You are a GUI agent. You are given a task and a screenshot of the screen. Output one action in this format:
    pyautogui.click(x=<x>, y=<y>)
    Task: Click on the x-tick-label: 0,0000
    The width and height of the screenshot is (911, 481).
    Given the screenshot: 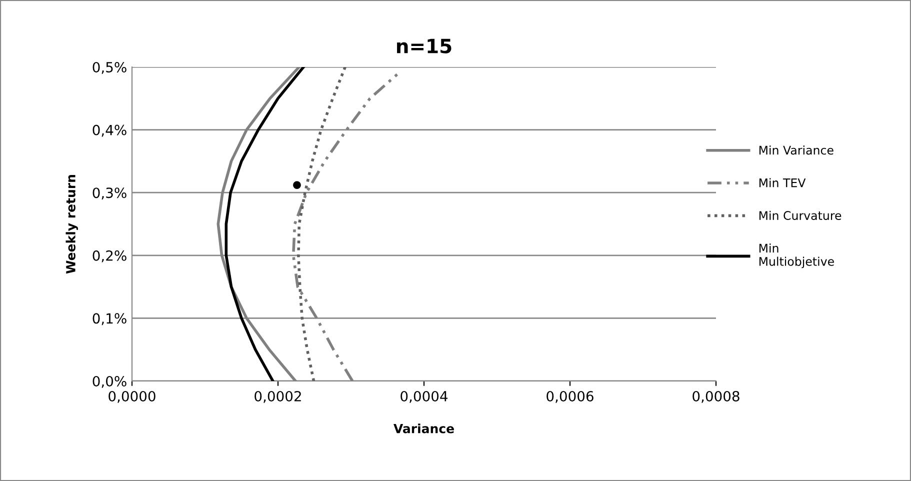 What is the action you would take?
    pyautogui.click(x=132, y=396)
    